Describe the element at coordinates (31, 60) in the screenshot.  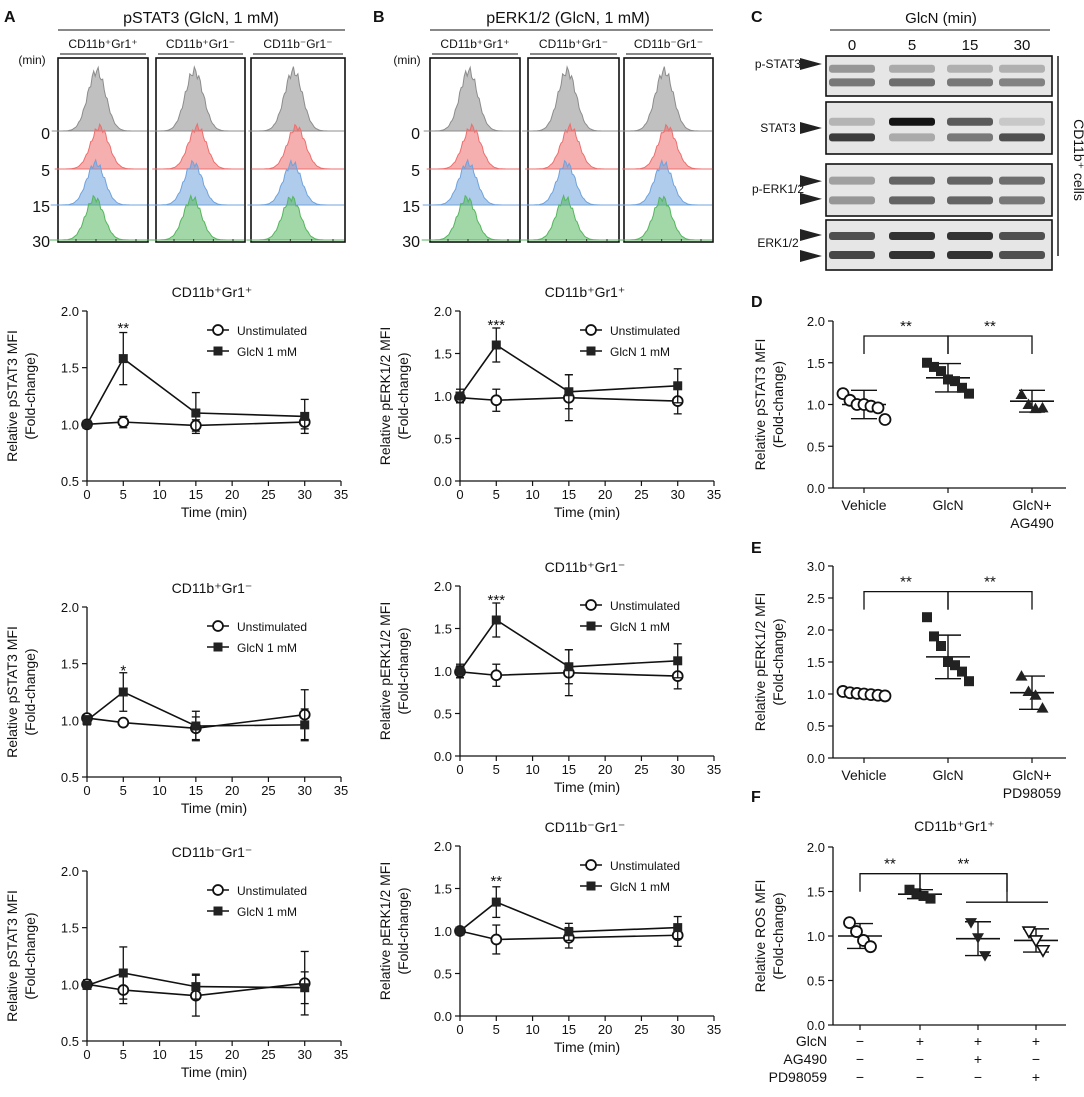
I see `min-unit-label: (min)` at that location.